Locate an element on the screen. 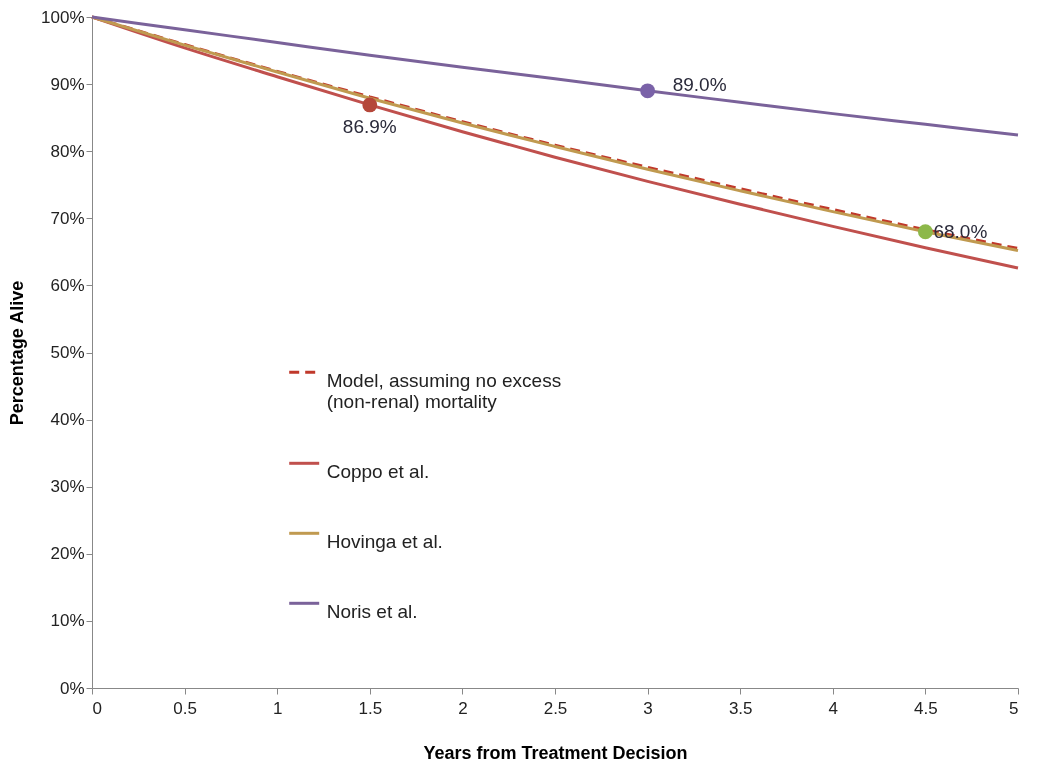 Image resolution: width=1040 pixels, height=779 pixels. legend-label: Coppo et al. is located at coordinates (378, 472).